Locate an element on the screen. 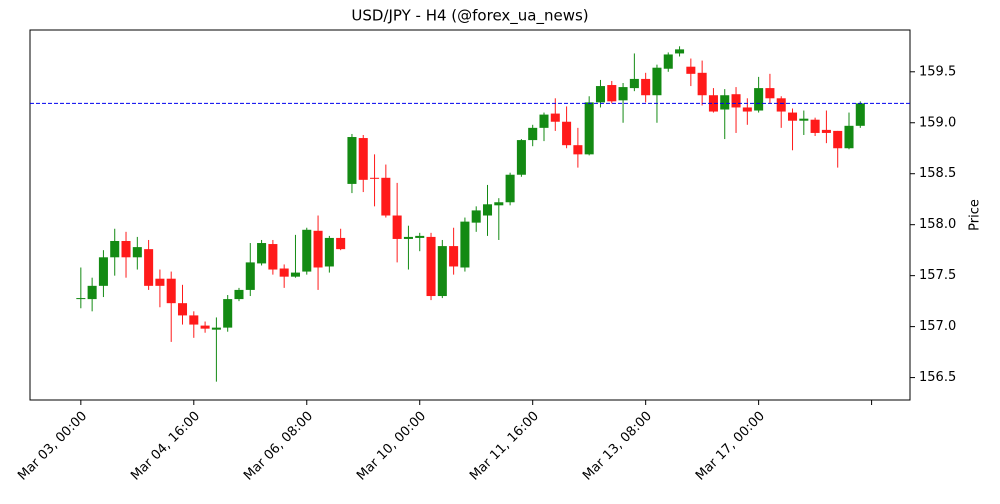 The width and height of the screenshot is (1000, 504). y-tick-label: 157.0 is located at coordinates (937, 326).